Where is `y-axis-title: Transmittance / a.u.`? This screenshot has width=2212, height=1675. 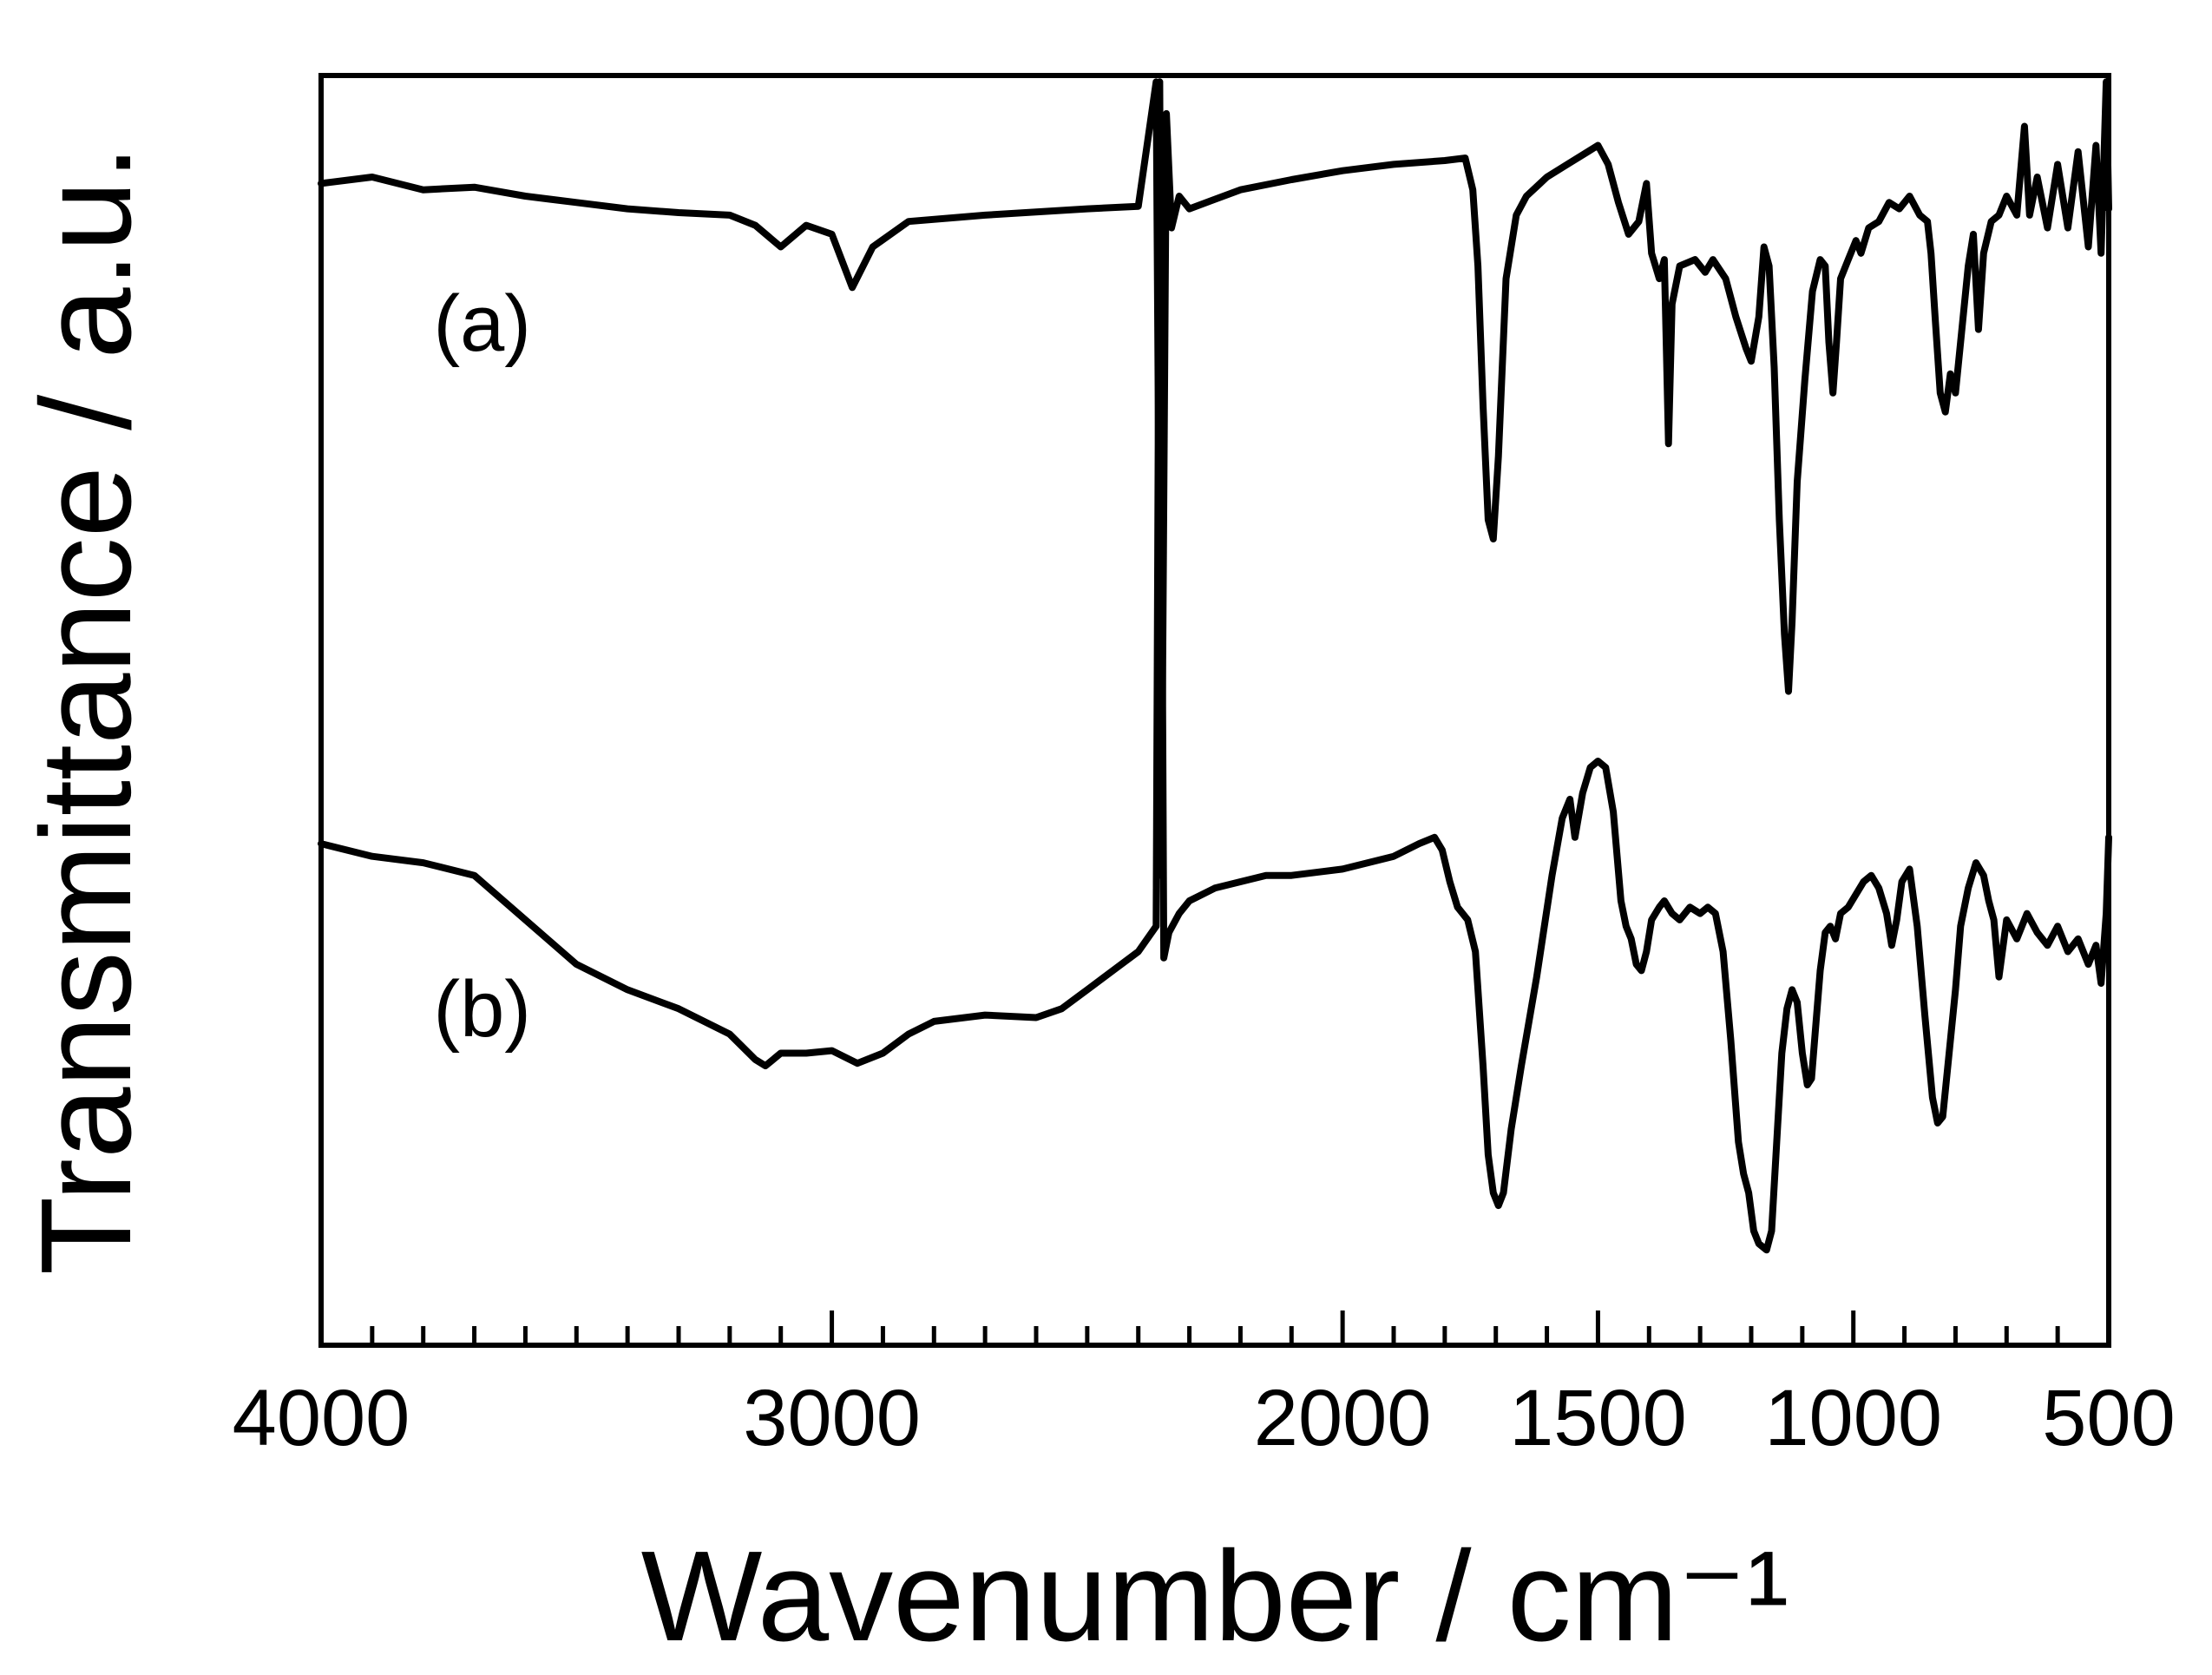
y-axis-title: Transmittance / a.u. is located at coordinates (86, 710).